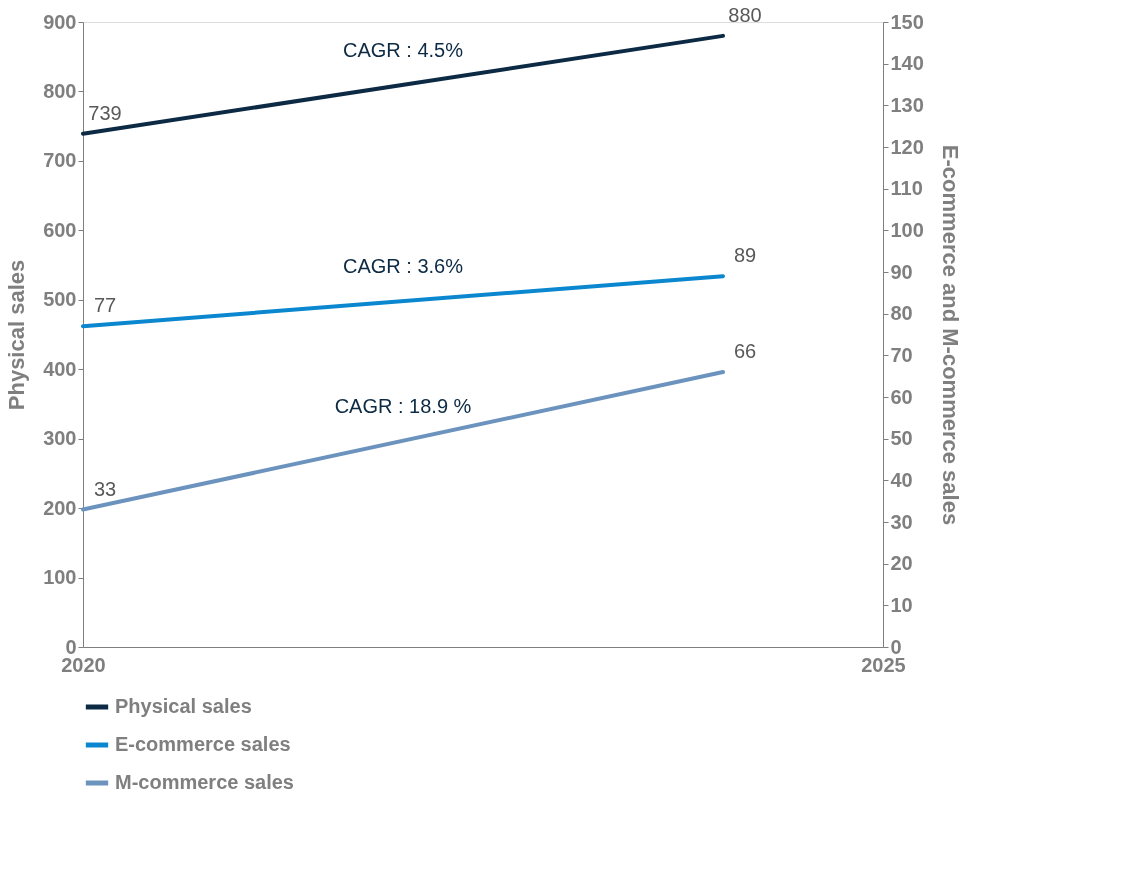  I want to click on y-tick-label: 700, so click(60, 160).